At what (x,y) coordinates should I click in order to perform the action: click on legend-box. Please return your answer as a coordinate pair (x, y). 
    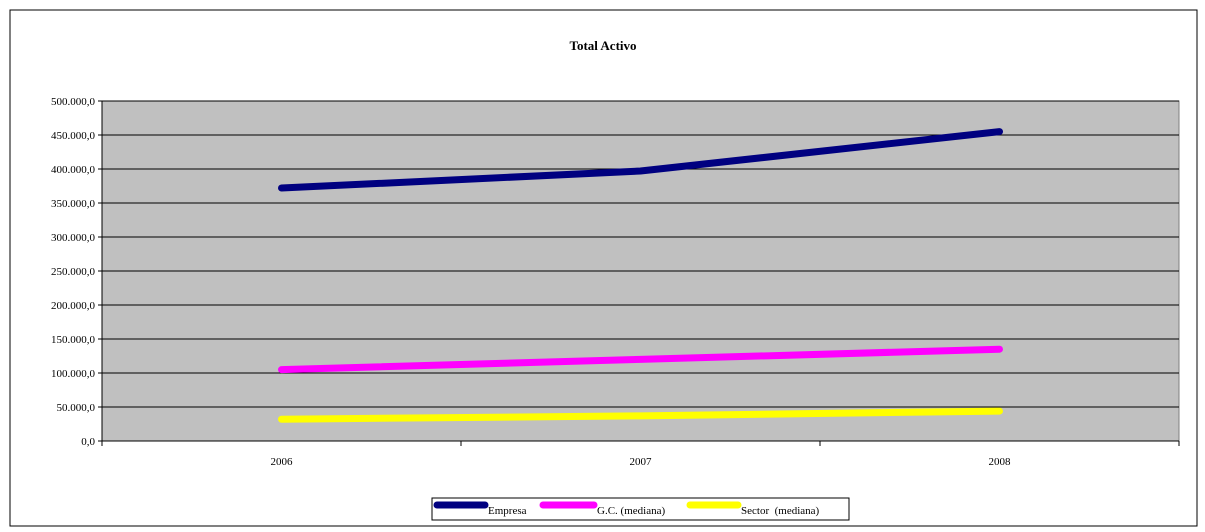
    Looking at the image, I should click on (640, 509).